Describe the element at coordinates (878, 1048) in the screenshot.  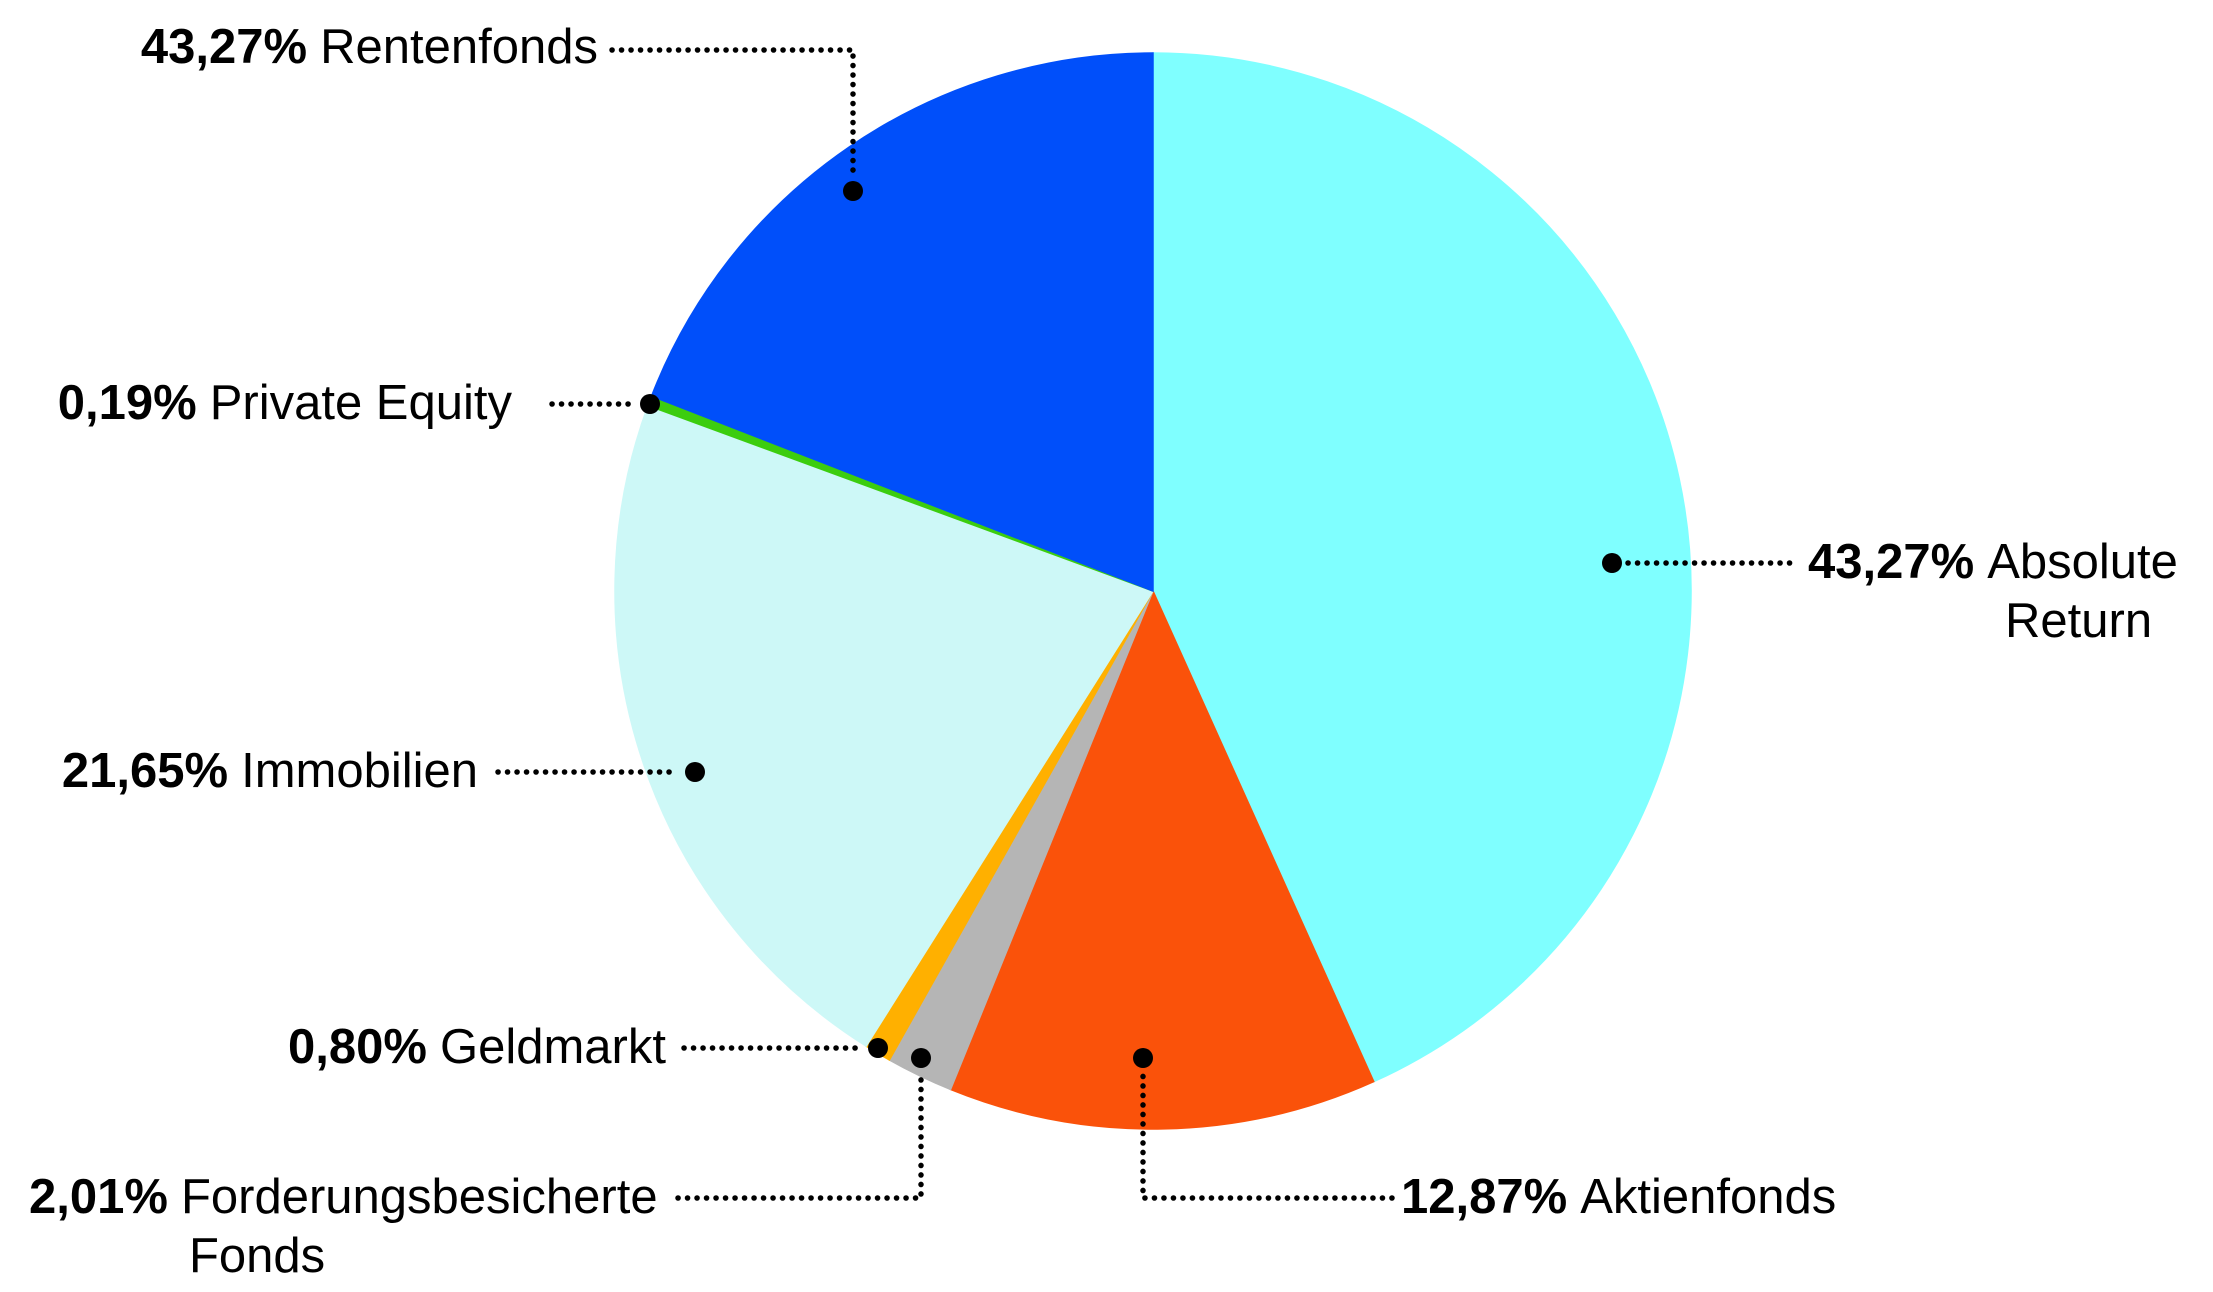
I see `slice-marker-dot-geldmarkt` at that location.